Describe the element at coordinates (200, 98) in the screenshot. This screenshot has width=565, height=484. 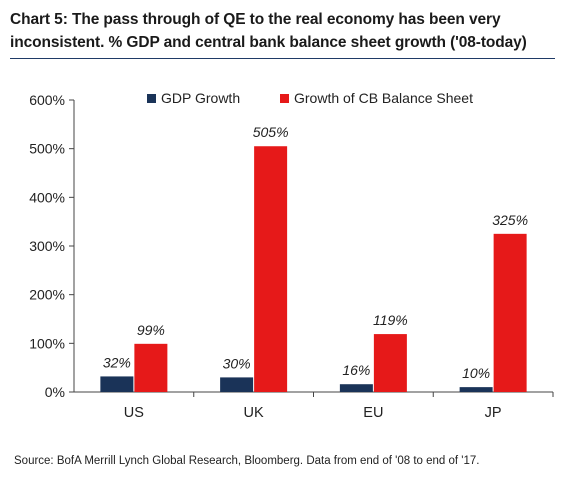
I see `legend-label: GDP Growth` at that location.